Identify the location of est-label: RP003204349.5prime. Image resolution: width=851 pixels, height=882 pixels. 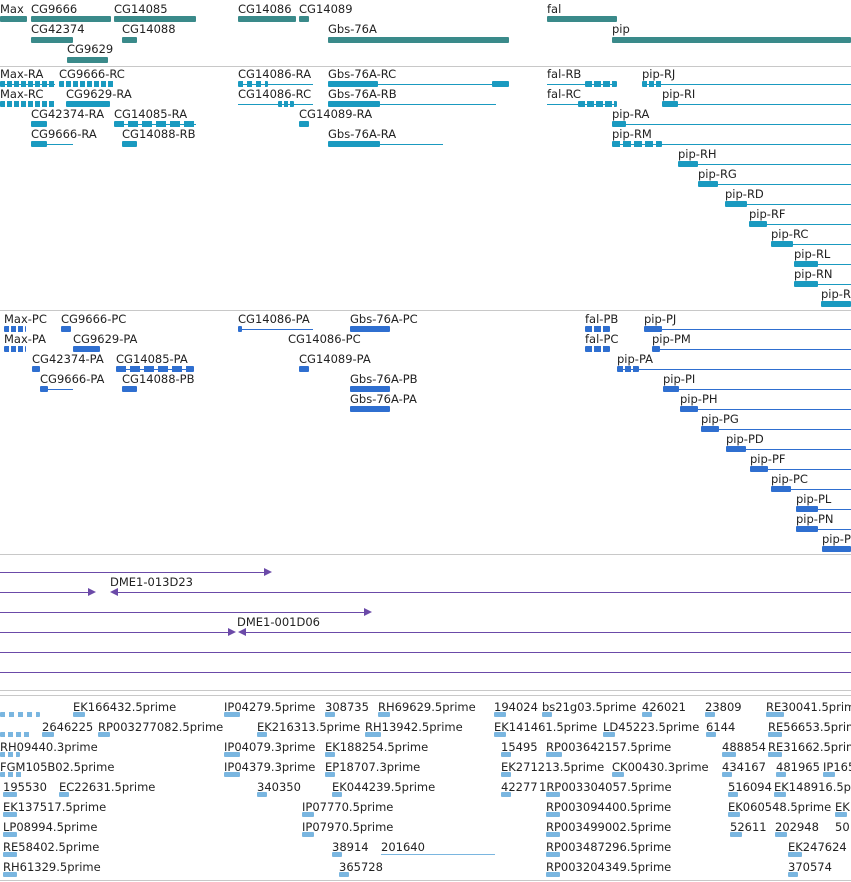
(609, 867).